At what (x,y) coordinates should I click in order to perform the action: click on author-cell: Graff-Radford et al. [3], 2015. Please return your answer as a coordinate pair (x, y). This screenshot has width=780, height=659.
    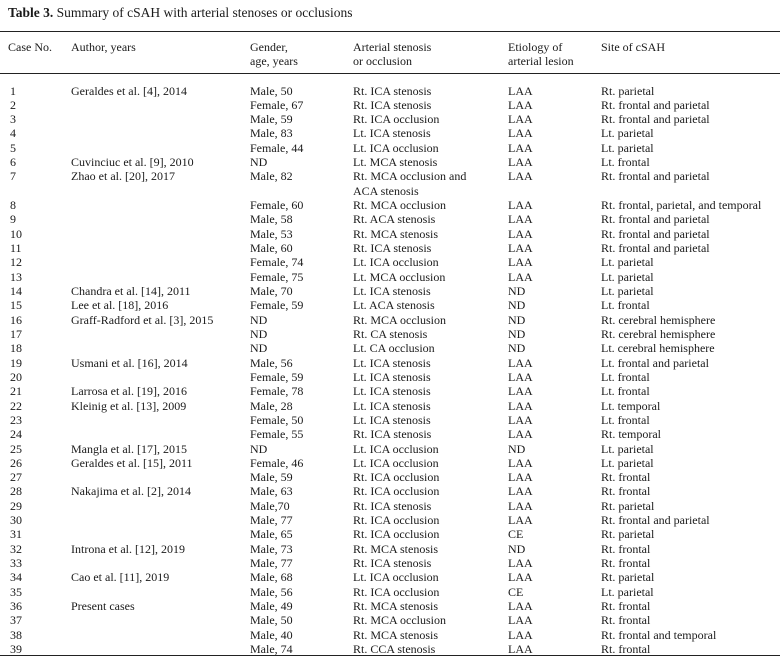
    Looking at the image, I should click on (142, 319).